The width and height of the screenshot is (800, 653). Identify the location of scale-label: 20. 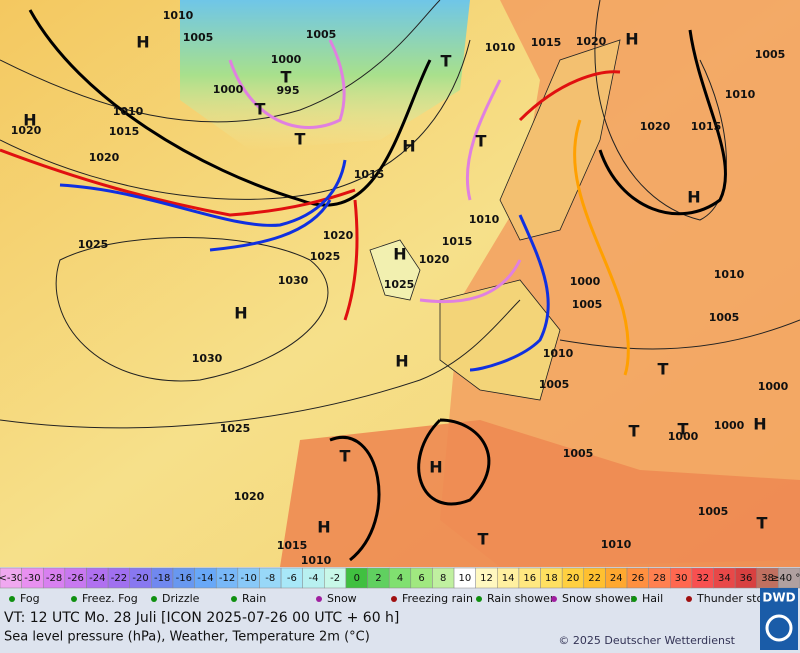
(573, 578).